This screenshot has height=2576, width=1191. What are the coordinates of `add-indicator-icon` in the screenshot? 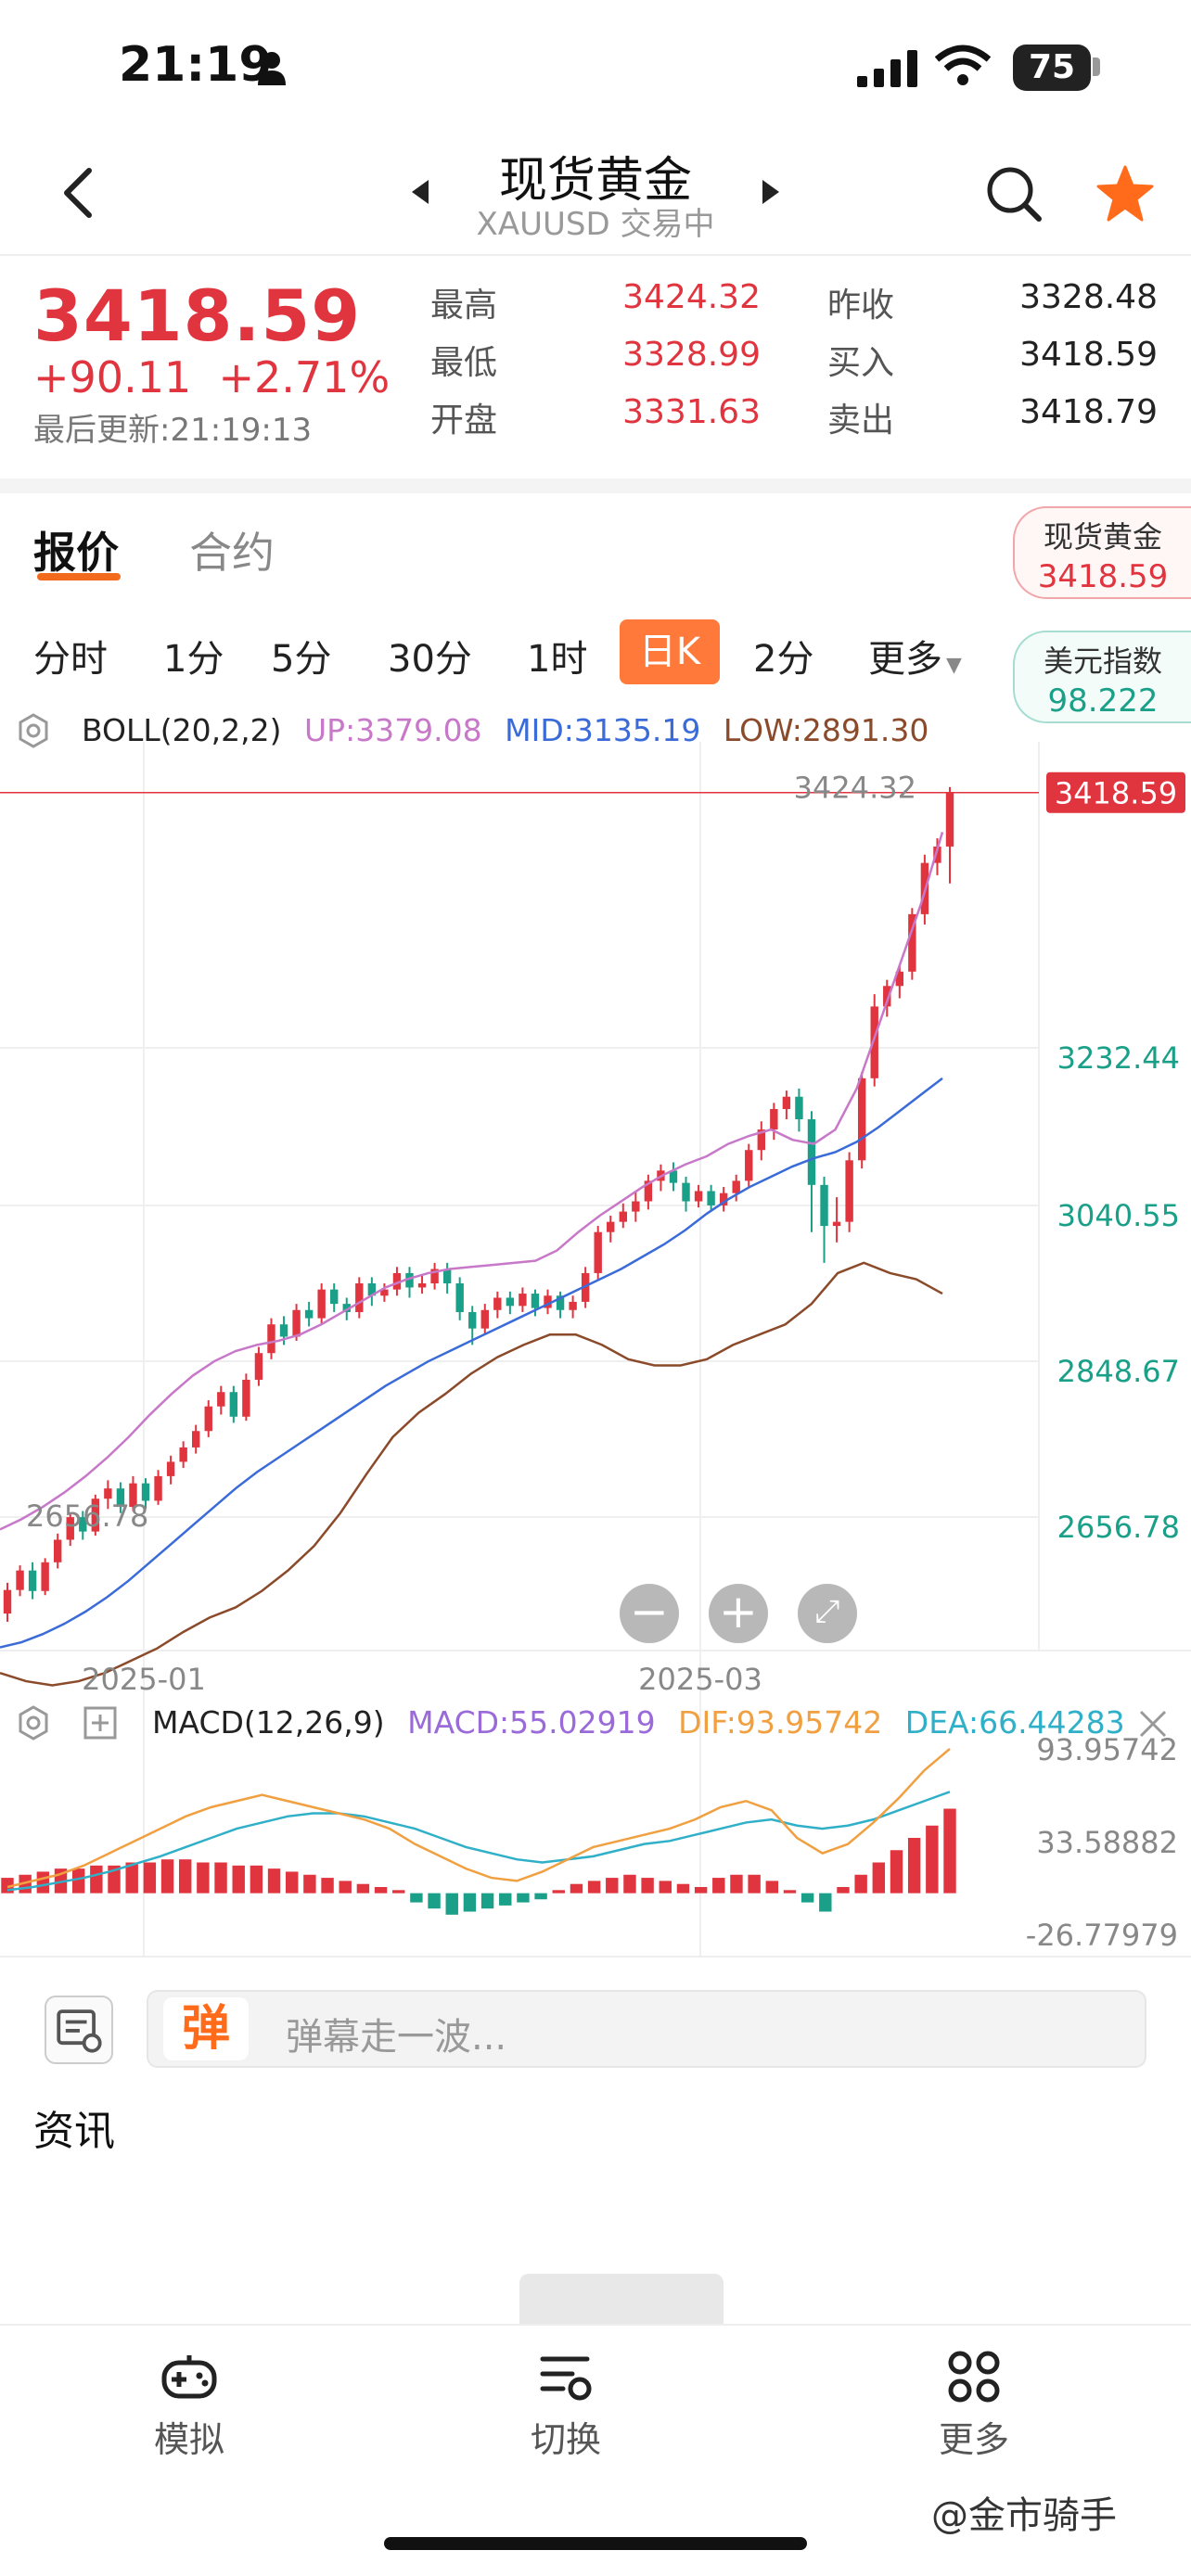 It's located at (100, 1722).